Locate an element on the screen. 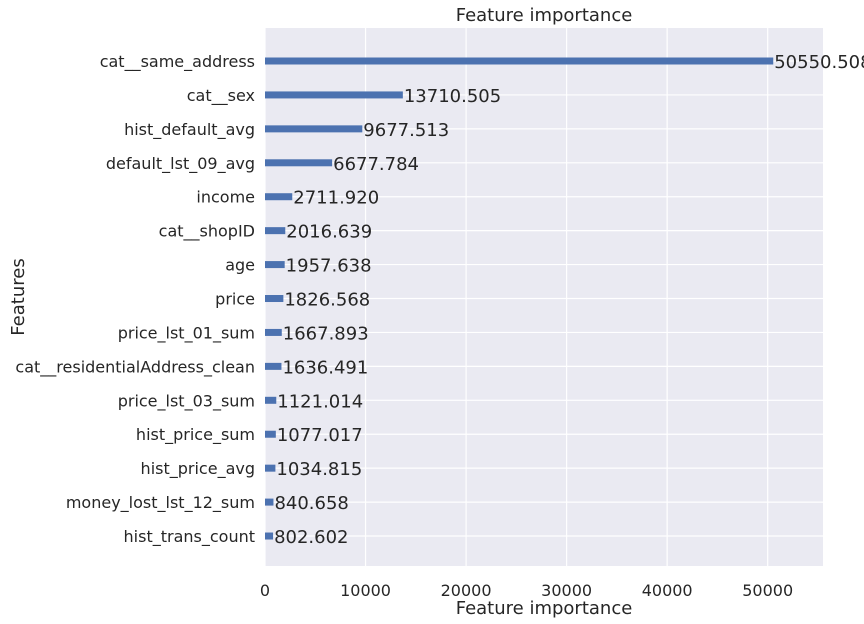 This screenshot has height=624, width=864. bar-value-label: 802.602 is located at coordinates (311, 537).